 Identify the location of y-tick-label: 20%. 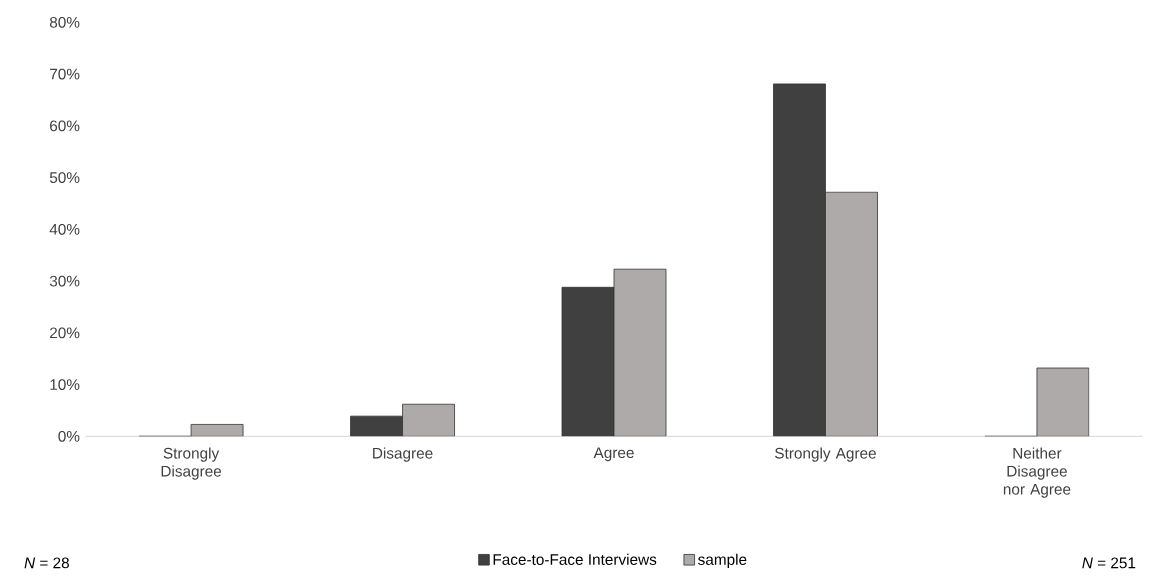
(65, 333).